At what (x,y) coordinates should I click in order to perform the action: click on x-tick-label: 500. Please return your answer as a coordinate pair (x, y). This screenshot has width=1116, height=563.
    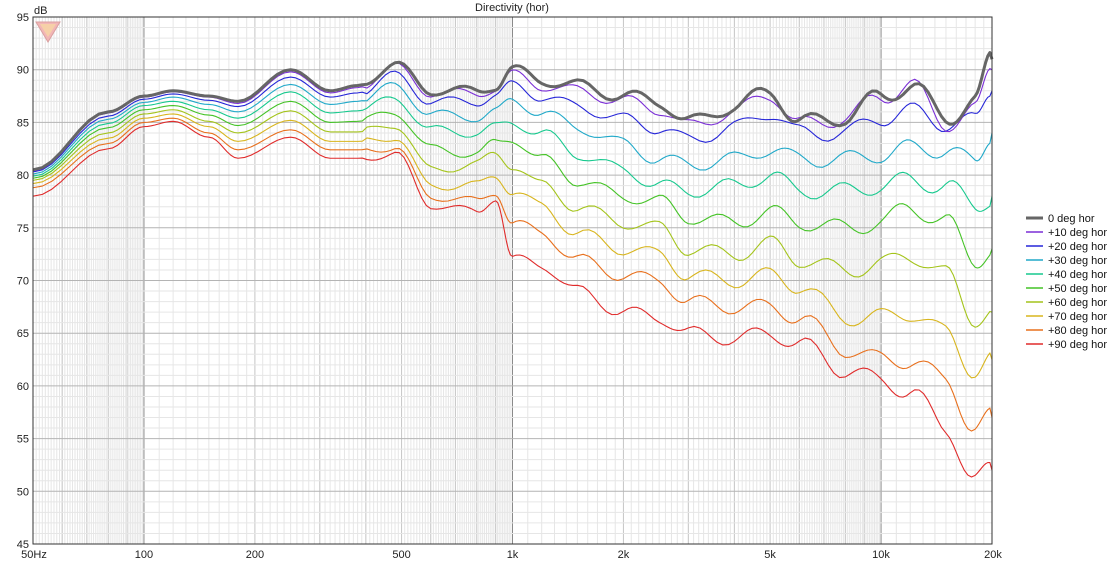
    Looking at the image, I should click on (401, 555).